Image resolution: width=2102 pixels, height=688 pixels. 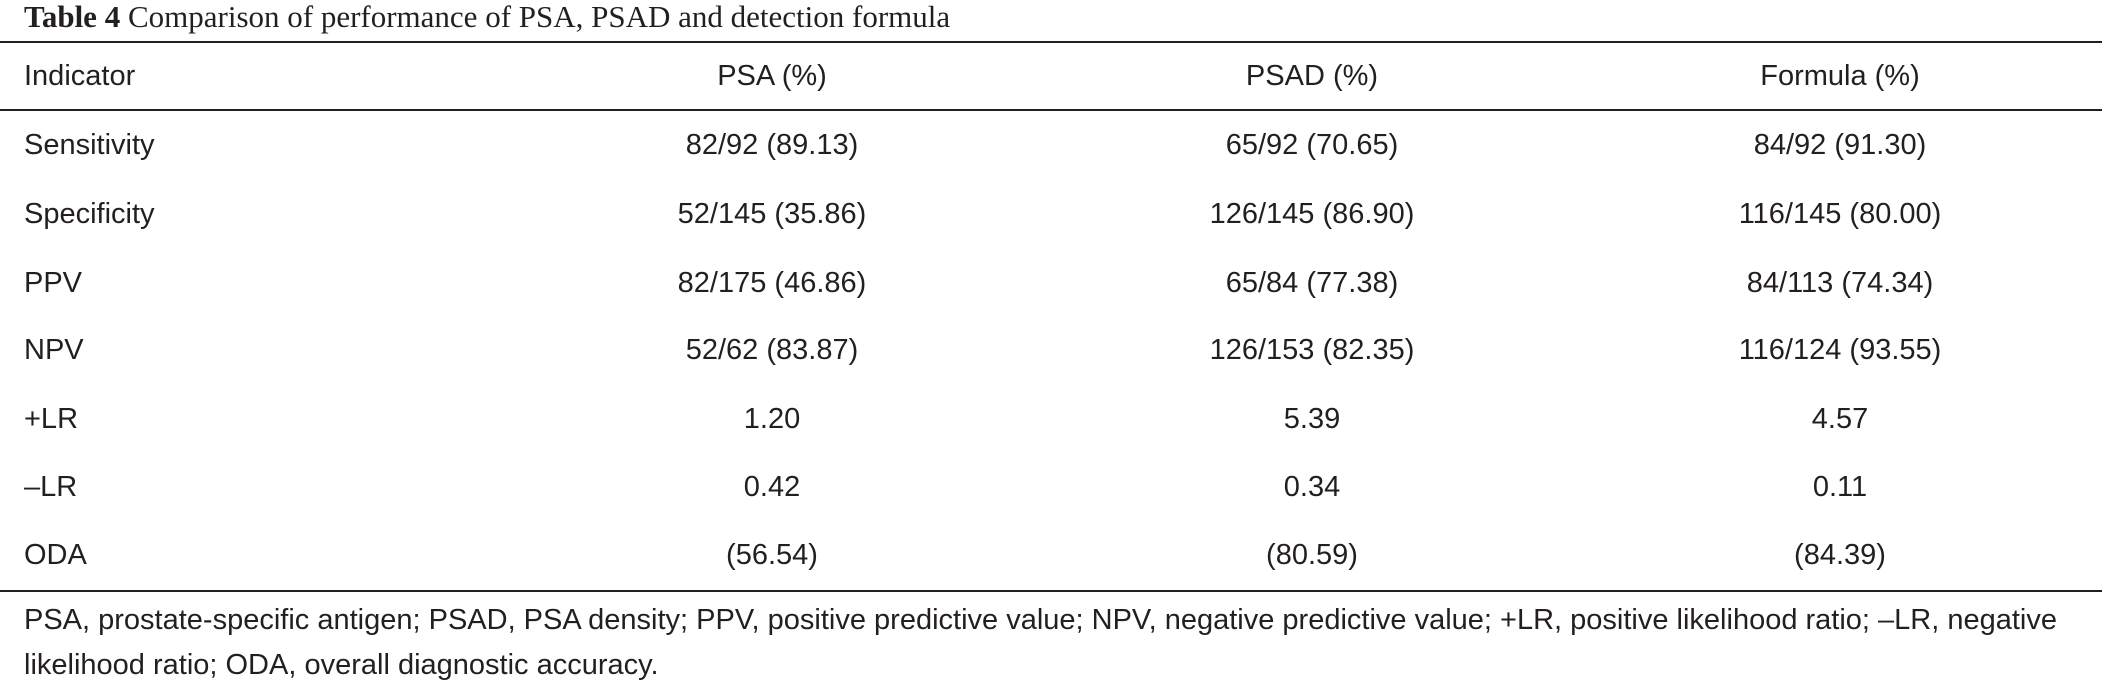 I want to click on table-header-rule, so click(x=1051, y=110).